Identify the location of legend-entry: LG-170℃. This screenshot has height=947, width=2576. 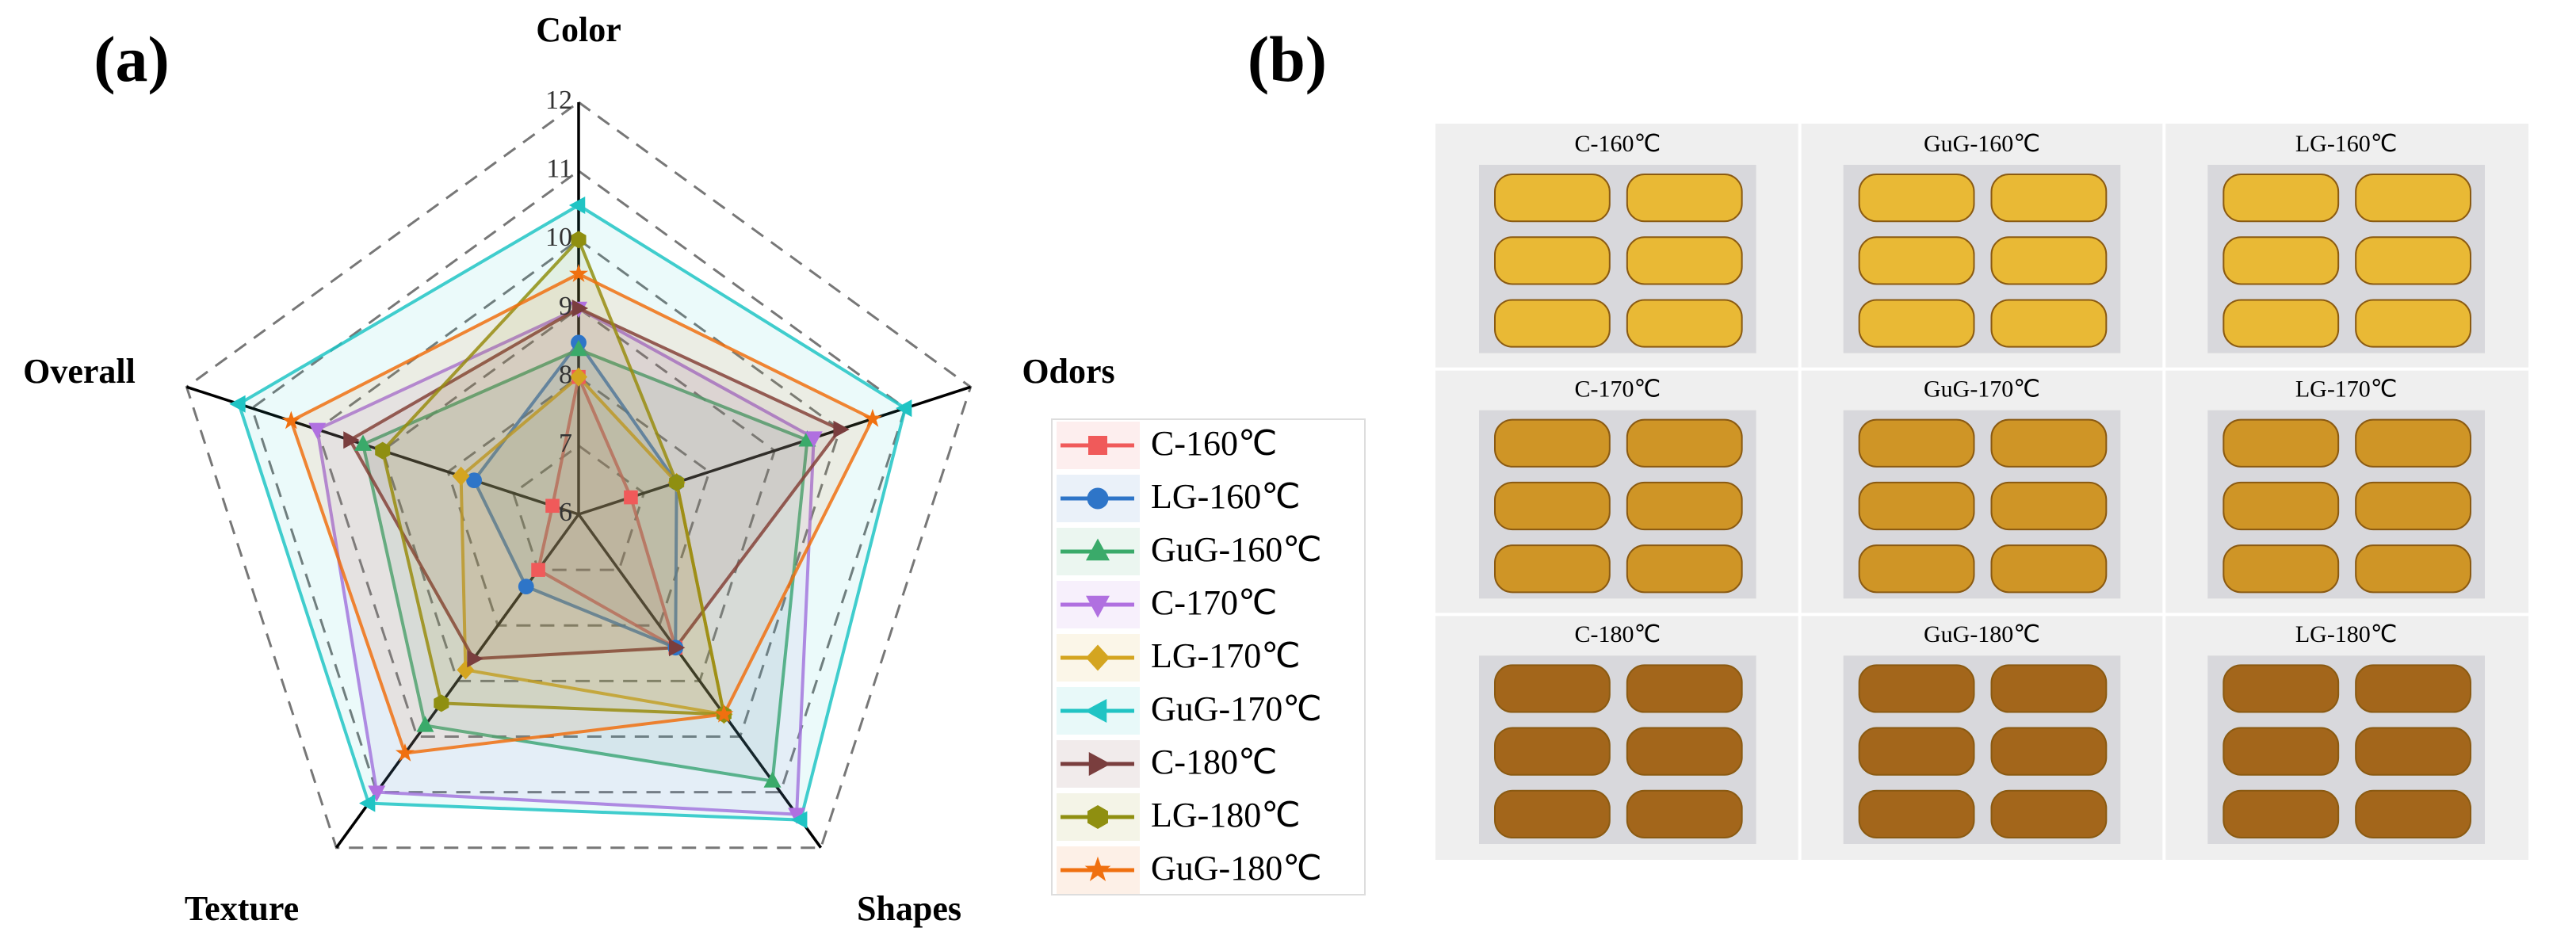
(1179, 658).